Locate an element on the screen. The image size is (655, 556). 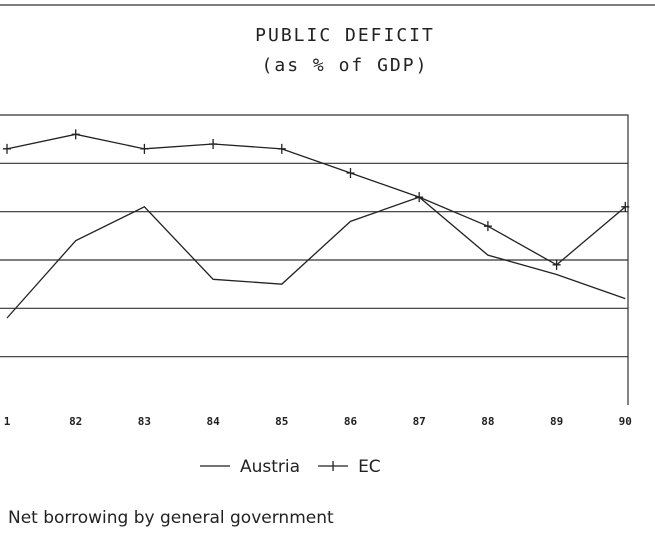
legend-label: EC is located at coordinates (369, 467).